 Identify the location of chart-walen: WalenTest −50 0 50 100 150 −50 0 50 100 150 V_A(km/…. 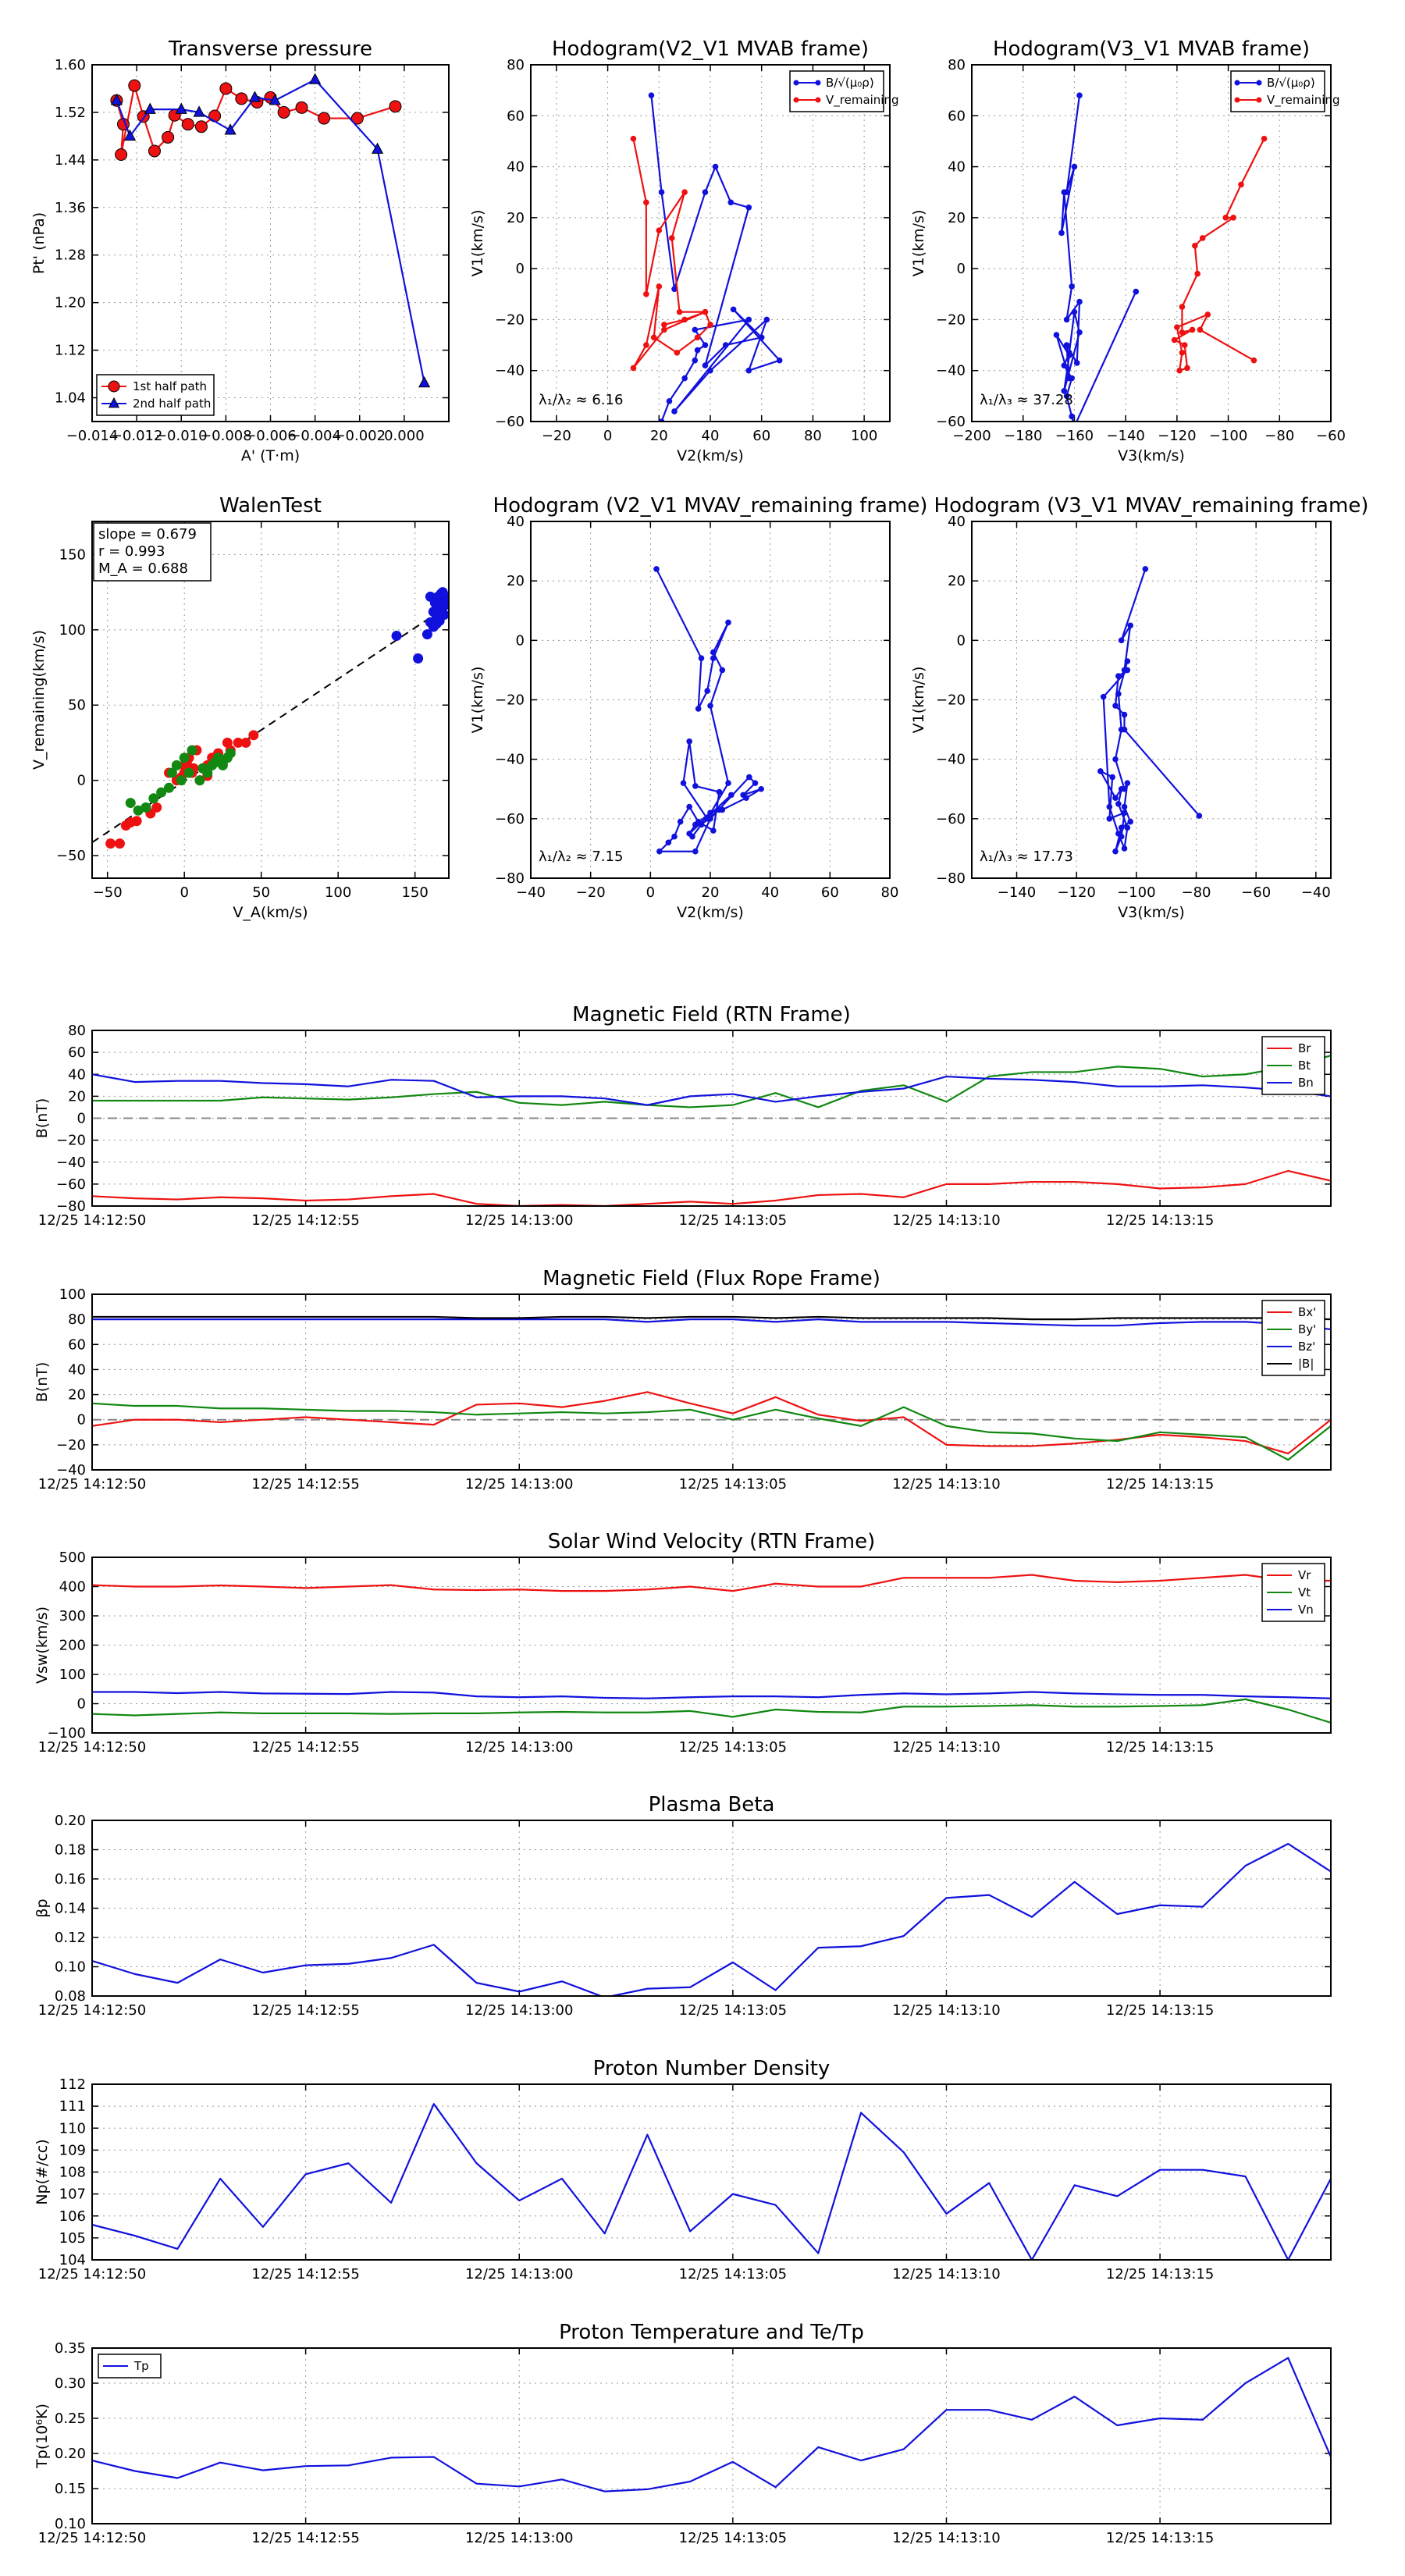
(240, 707).